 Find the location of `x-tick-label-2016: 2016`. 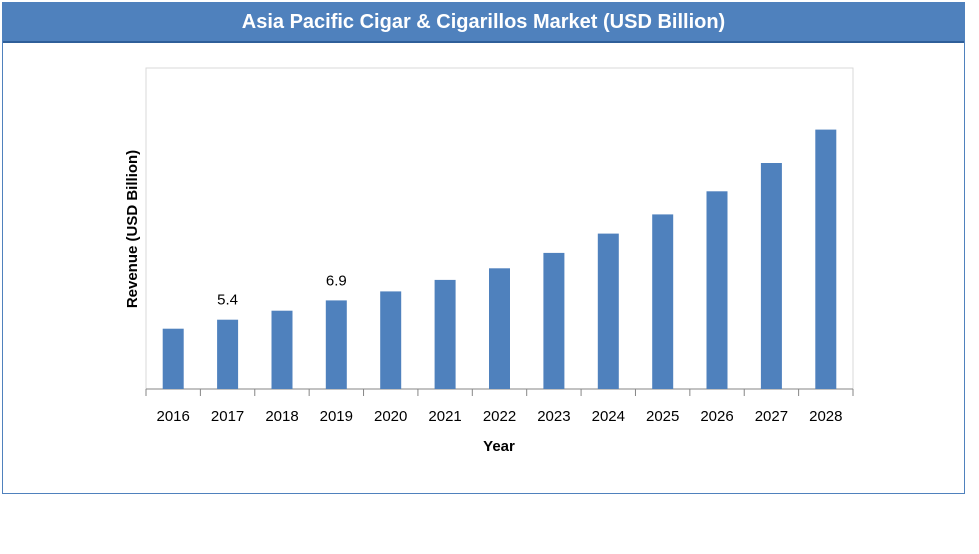

x-tick-label-2016: 2016 is located at coordinates (173, 416).